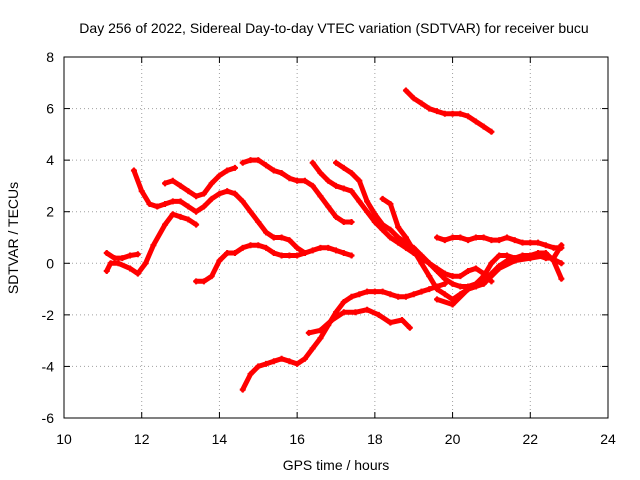 The width and height of the screenshot is (640, 480). Describe the element at coordinates (220, 439) in the screenshot. I see `x-tick-label: 14` at that location.